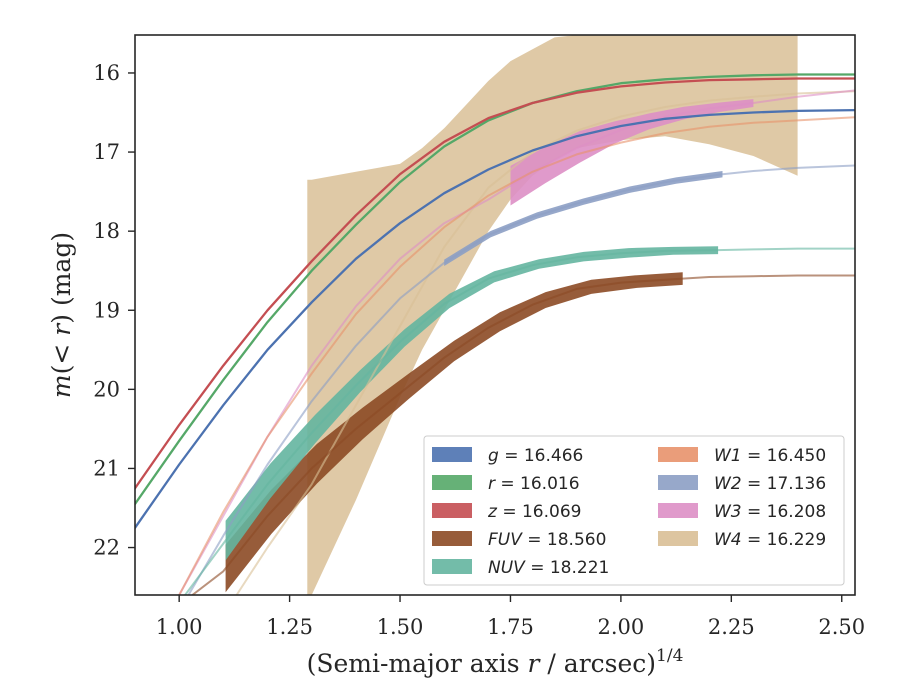 The image size is (900, 700). I want to click on legend-label-g: g = 16.466, so click(535, 456).